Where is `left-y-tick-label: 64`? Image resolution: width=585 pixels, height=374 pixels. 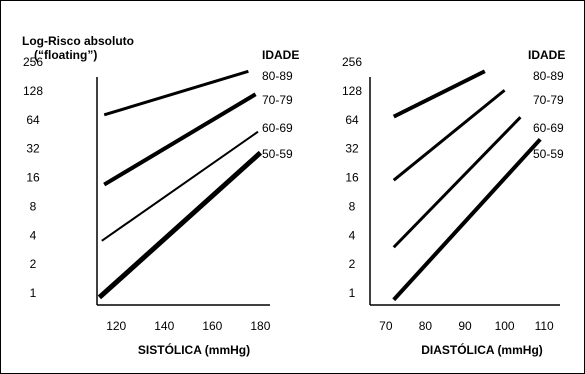
left-y-tick-label: 64 is located at coordinates (33, 120).